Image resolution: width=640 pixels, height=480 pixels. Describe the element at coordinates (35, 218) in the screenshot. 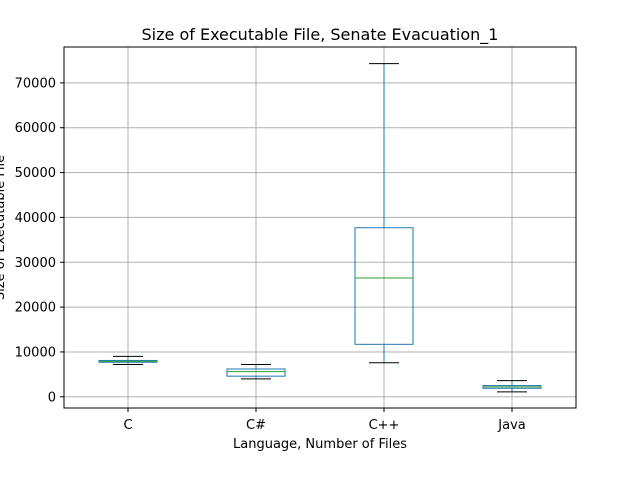

I see `y-tick-label: 40000` at that location.